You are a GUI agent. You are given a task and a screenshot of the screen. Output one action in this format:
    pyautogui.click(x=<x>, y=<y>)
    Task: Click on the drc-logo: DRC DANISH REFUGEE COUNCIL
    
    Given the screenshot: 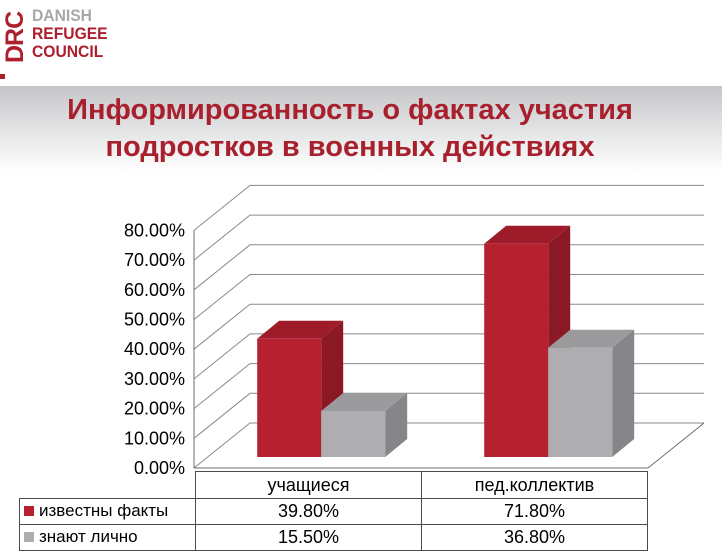 What is the action you would take?
    pyautogui.click(x=80, y=32)
    